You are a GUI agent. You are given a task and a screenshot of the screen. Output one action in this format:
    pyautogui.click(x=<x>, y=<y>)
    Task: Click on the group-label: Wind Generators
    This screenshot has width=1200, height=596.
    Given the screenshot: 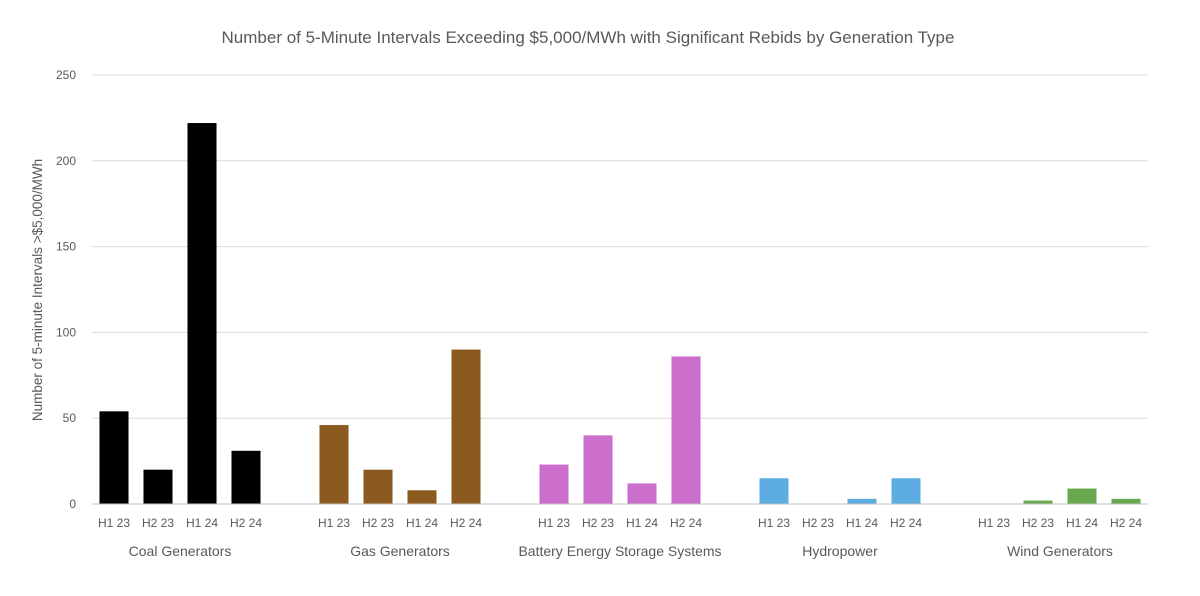 What is the action you would take?
    pyautogui.click(x=1060, y=551)
    